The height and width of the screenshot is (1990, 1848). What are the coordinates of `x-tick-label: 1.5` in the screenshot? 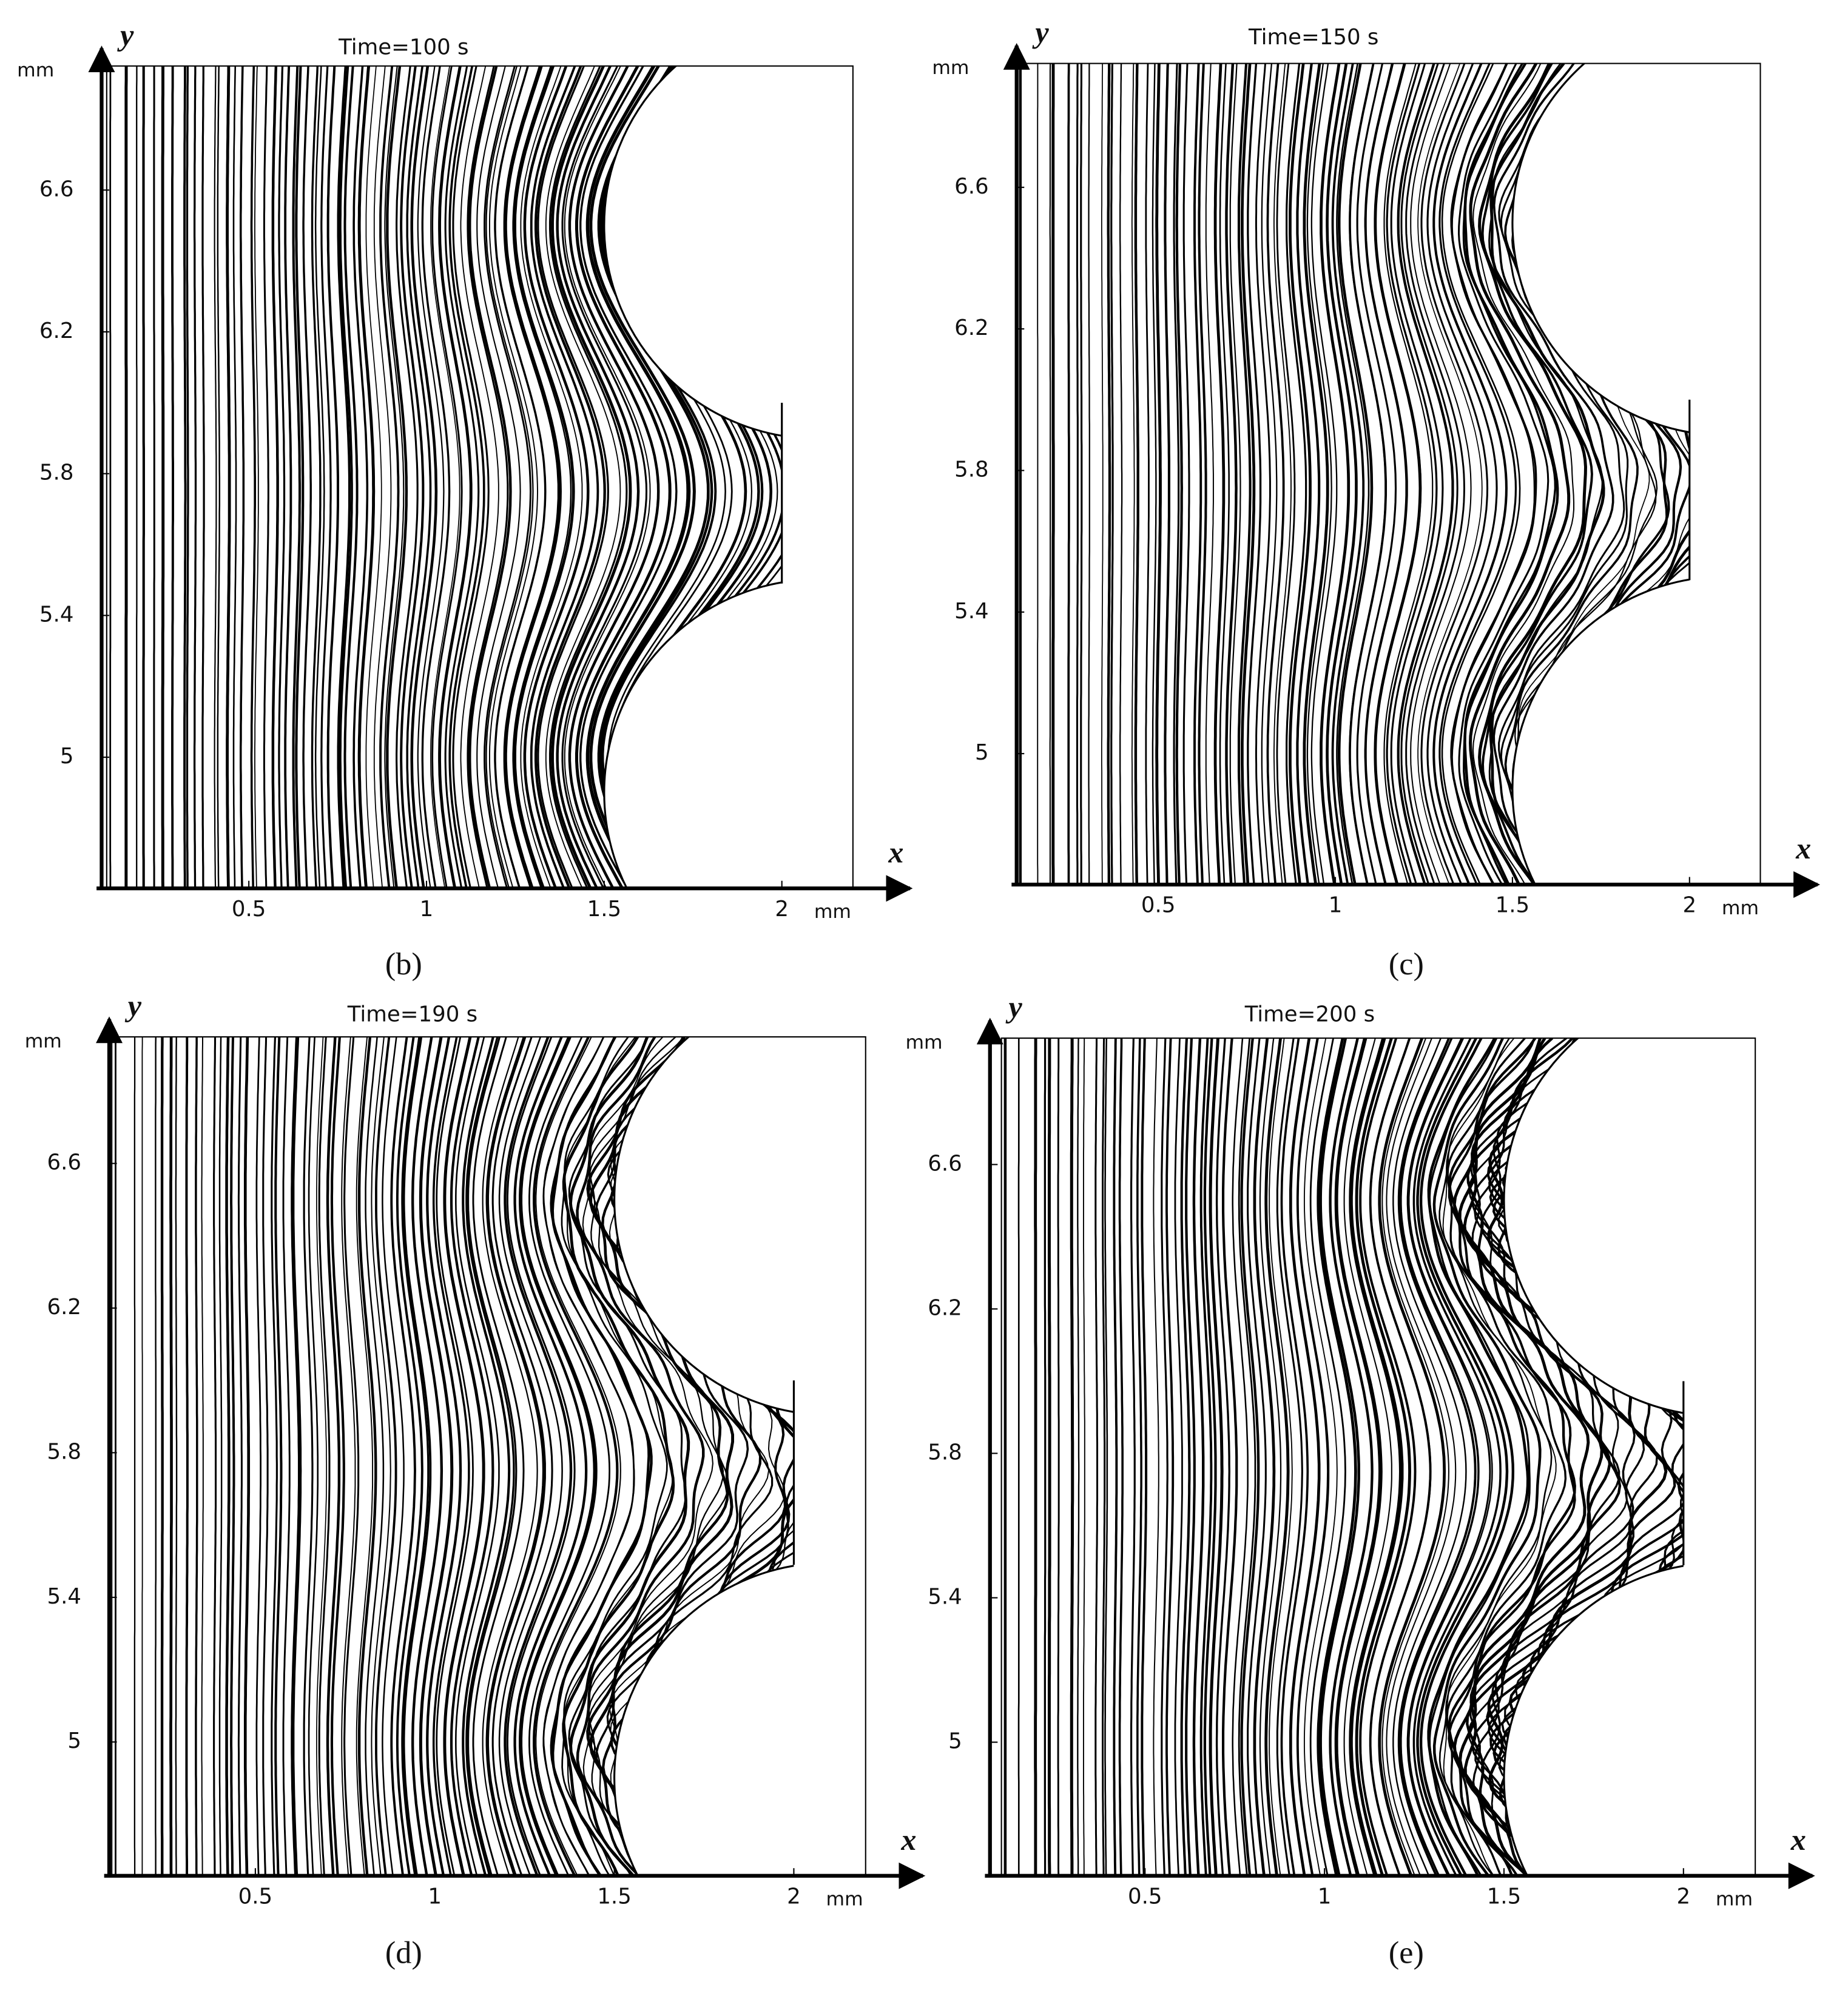 It's located at (1513, 905).